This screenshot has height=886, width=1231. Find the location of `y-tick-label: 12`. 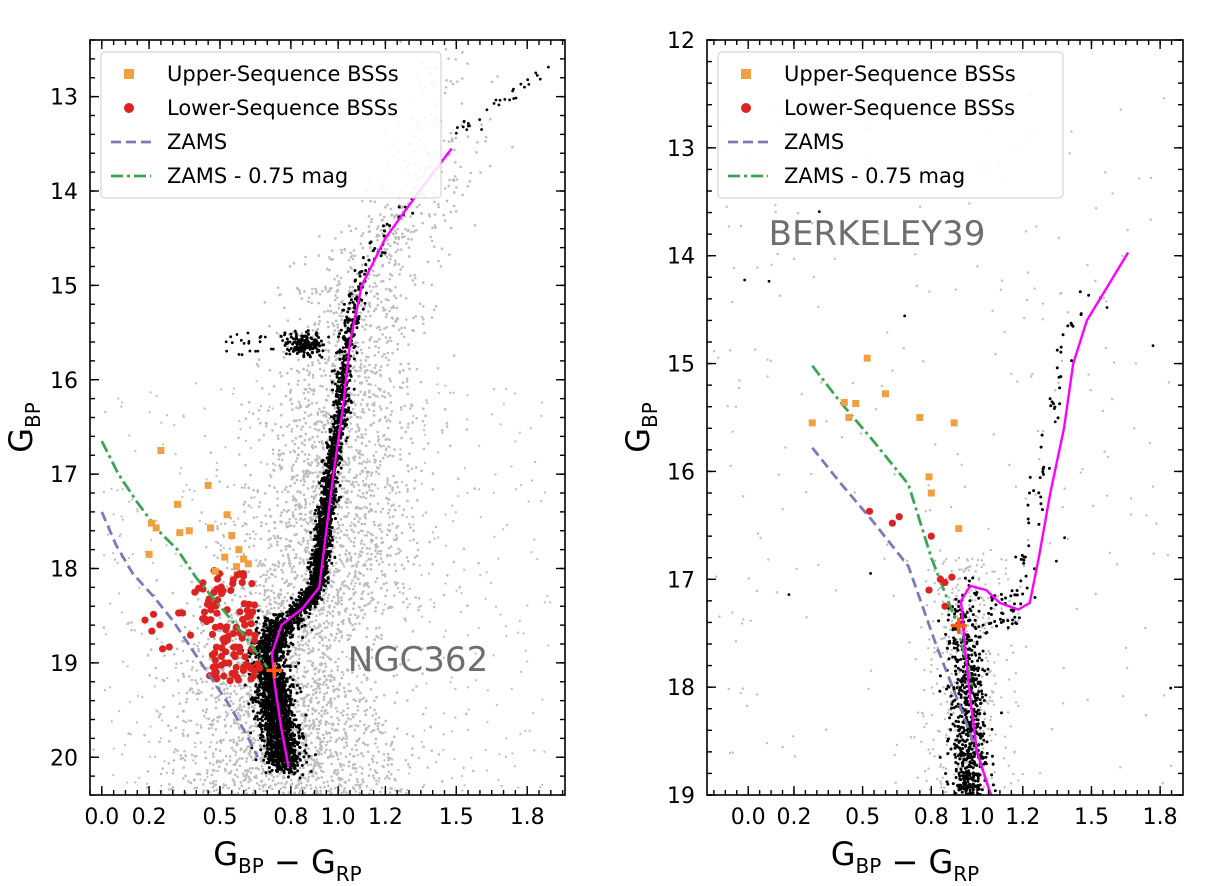

y-tick-label: 12 is located at coordinates (681, 41).